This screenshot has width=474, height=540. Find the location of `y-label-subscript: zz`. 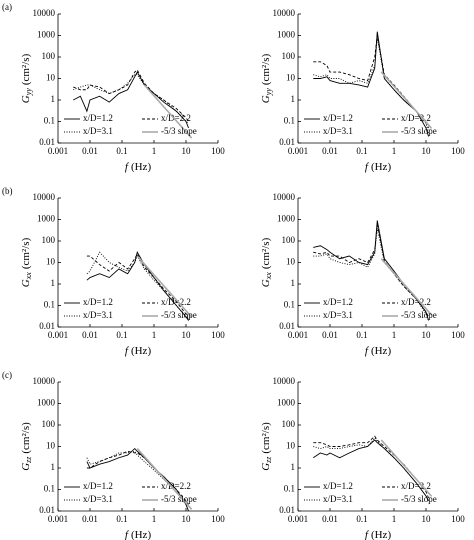

y-label-subscript: zz is located at coordinates (268, 460).